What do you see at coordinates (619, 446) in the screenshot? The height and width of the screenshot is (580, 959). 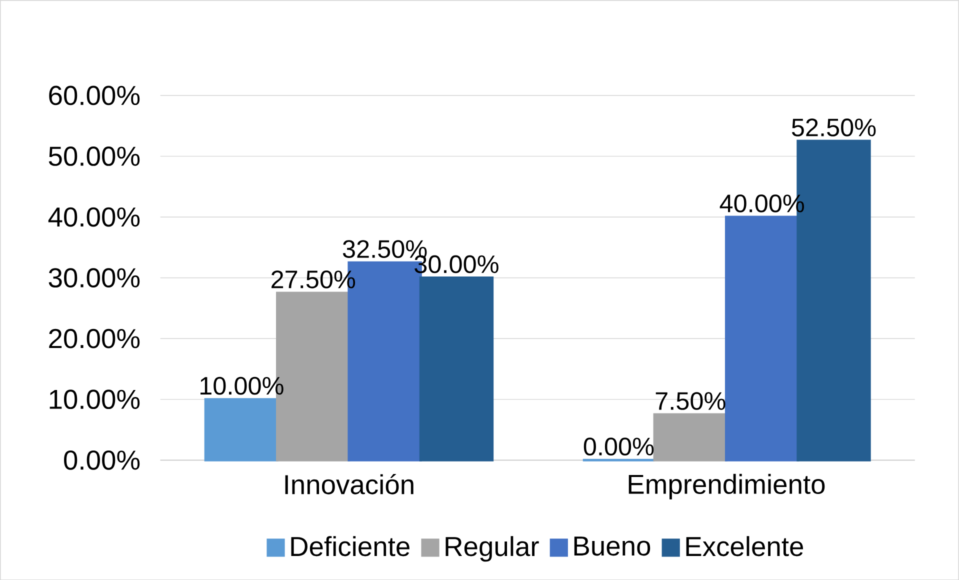 I see `data-label: 0.00%` at bounding box center [619, 446].